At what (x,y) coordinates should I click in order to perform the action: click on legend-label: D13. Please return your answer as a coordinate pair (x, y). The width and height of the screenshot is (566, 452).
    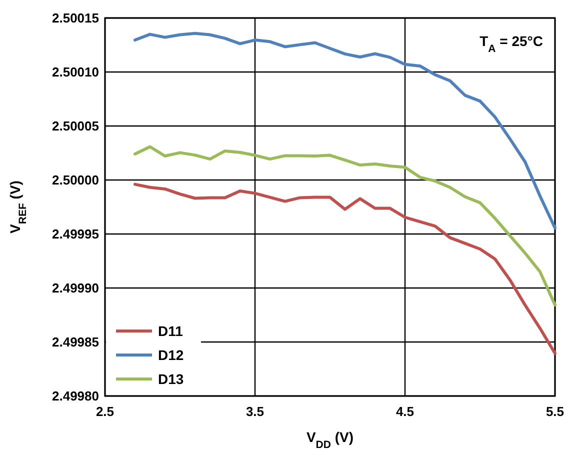
    Looking at the image, I should click on (171, 379).